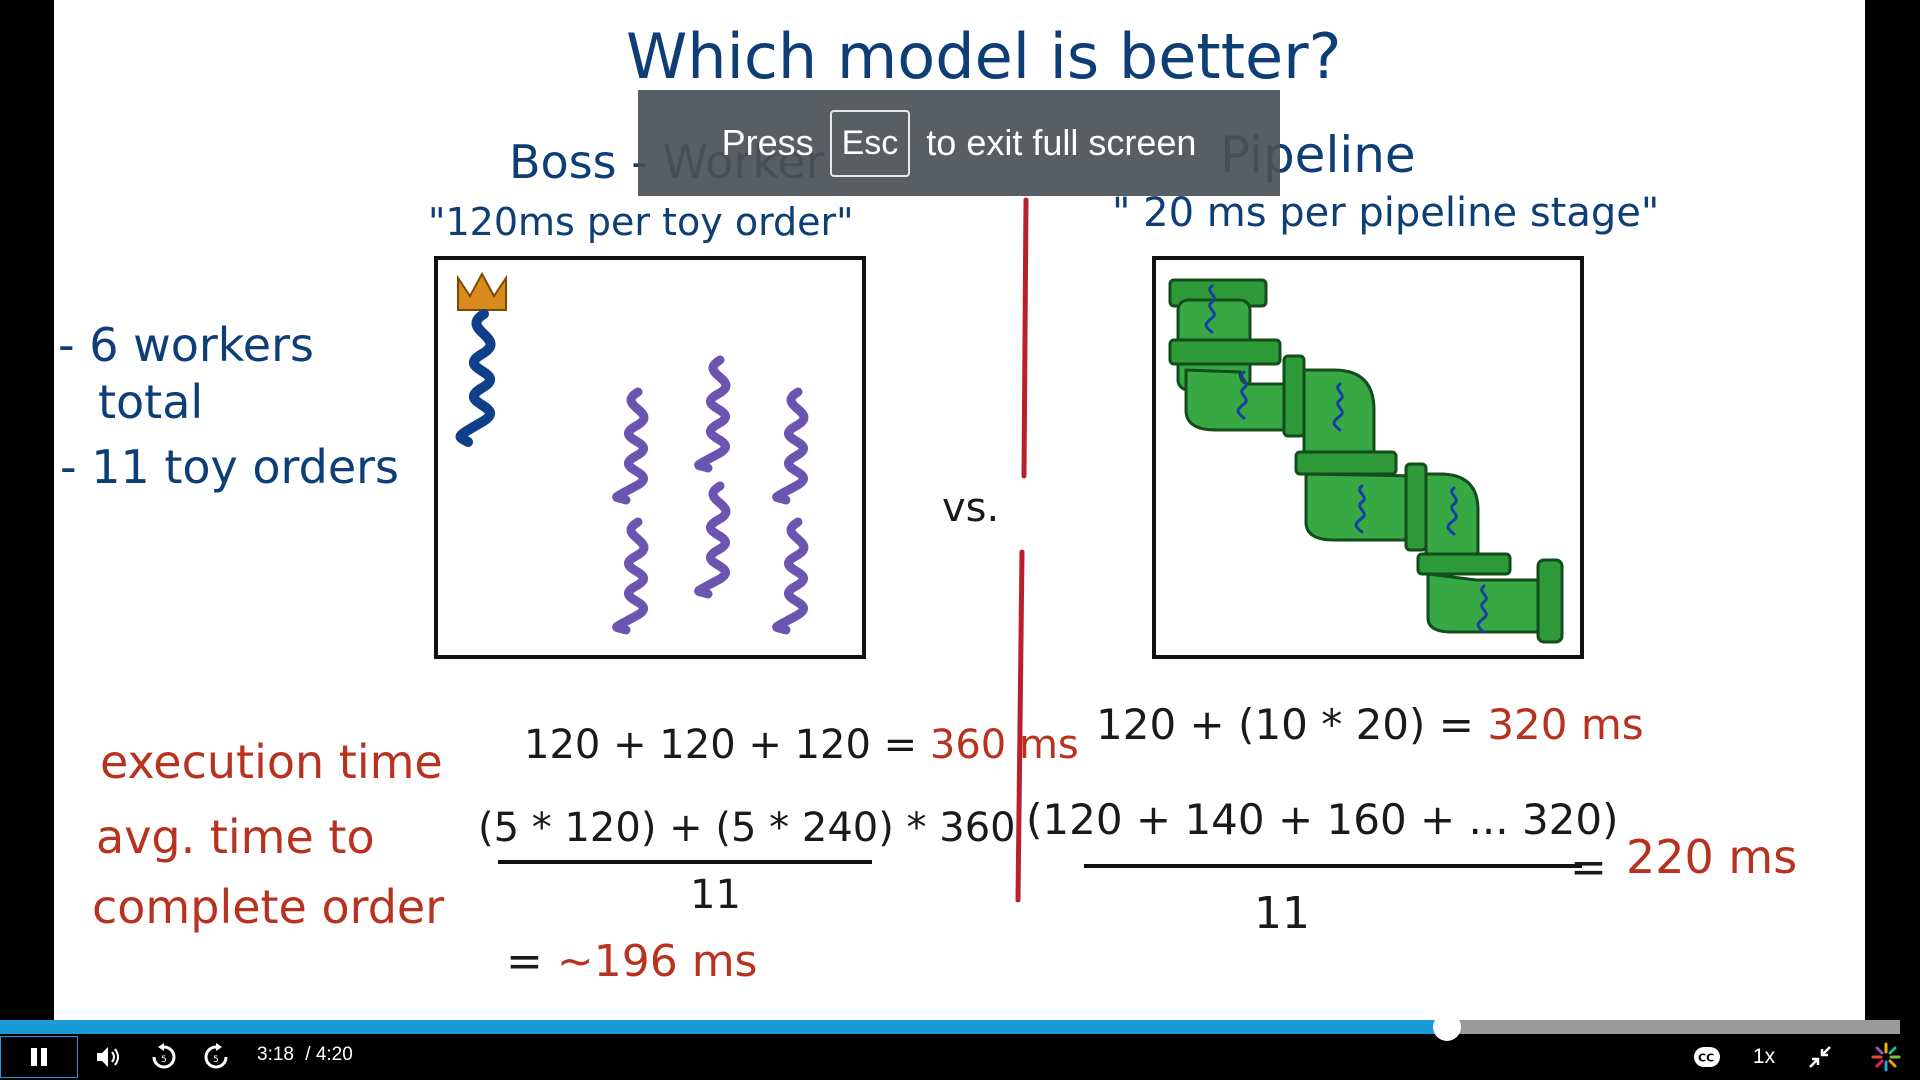 The height and width of the screenshot is (1080, 1920). I want to click on pipeline-avg-eq: =, so click(1588, 867).